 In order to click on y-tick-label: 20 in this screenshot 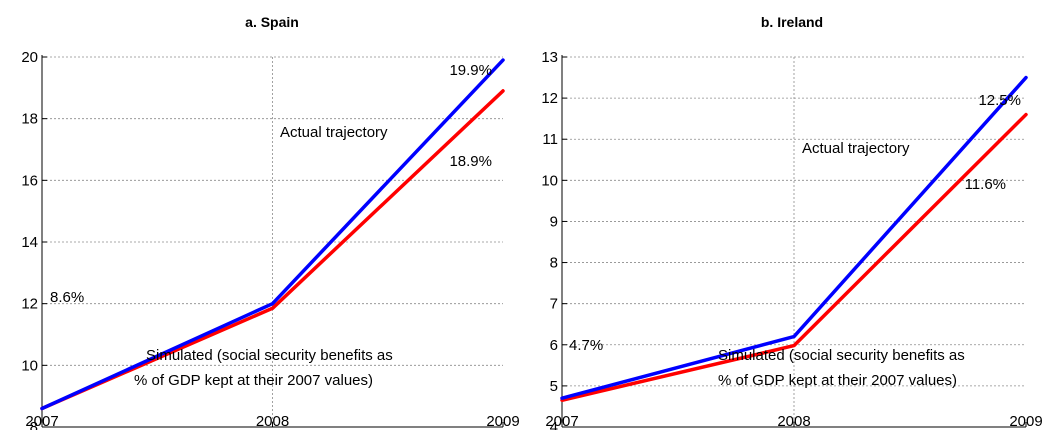, I will do `click(29, 57)`.